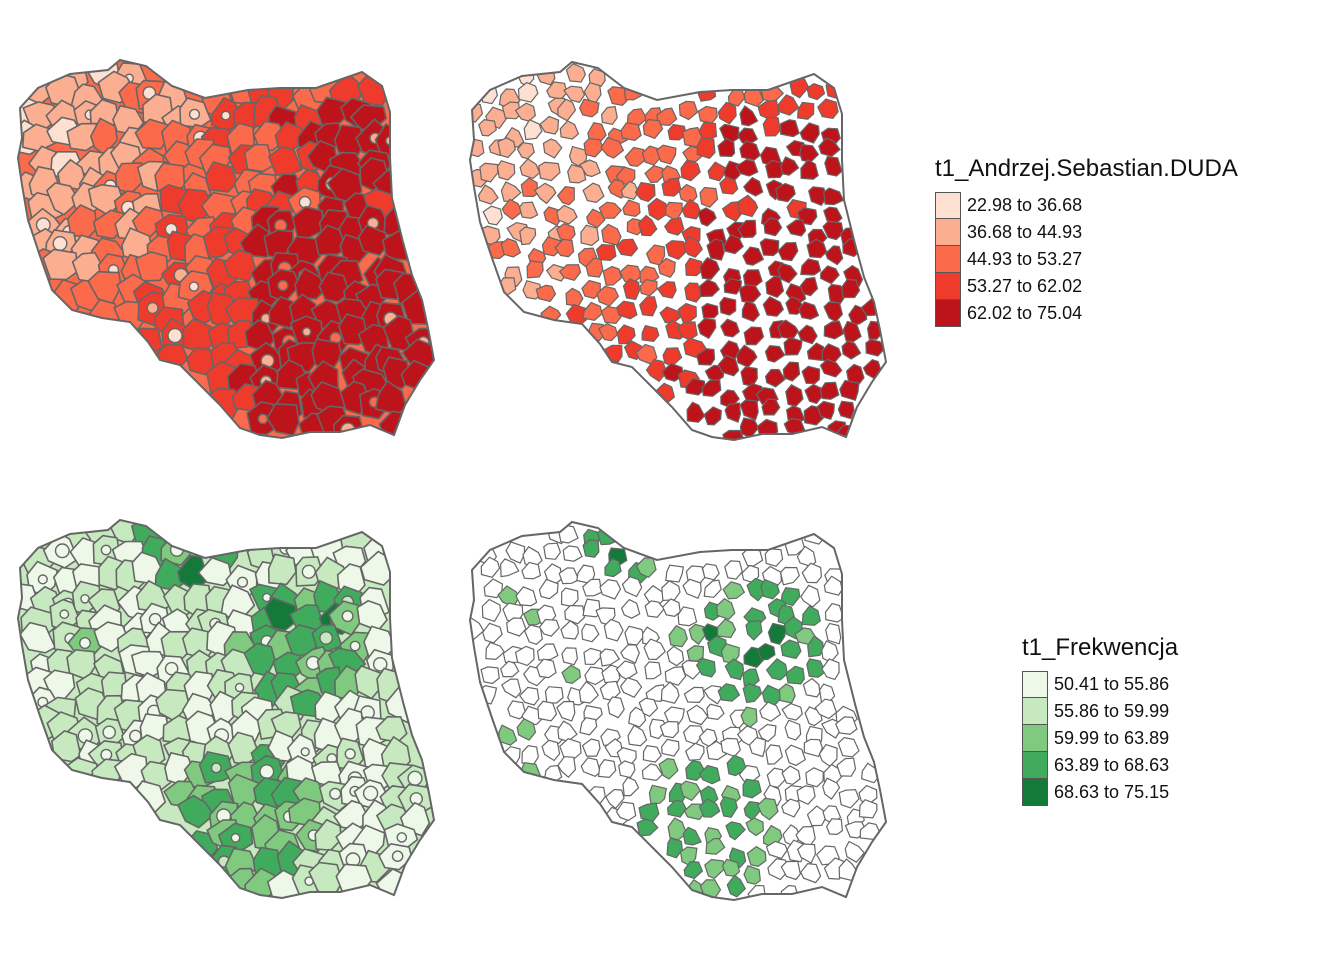  Describe the element at coordinates (1112, 792) in the screenshot. I see `legend-label: 68.63 to 75.15` at that location.